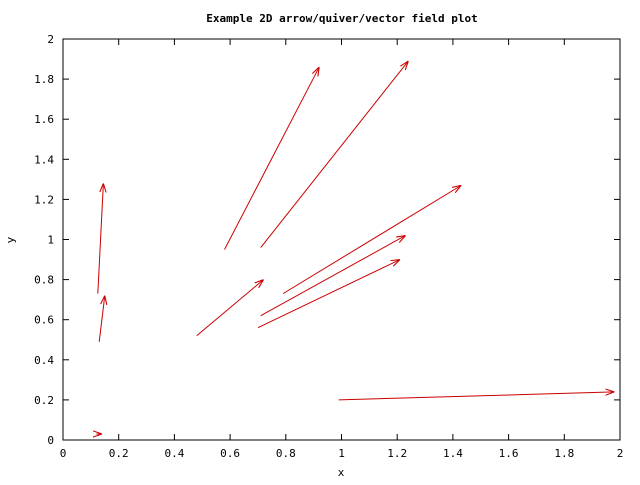 The image size is (640, 485). Describe the element at coordinates (341, 472) in the screenshot. I see `x-axis-label: x` at that location.